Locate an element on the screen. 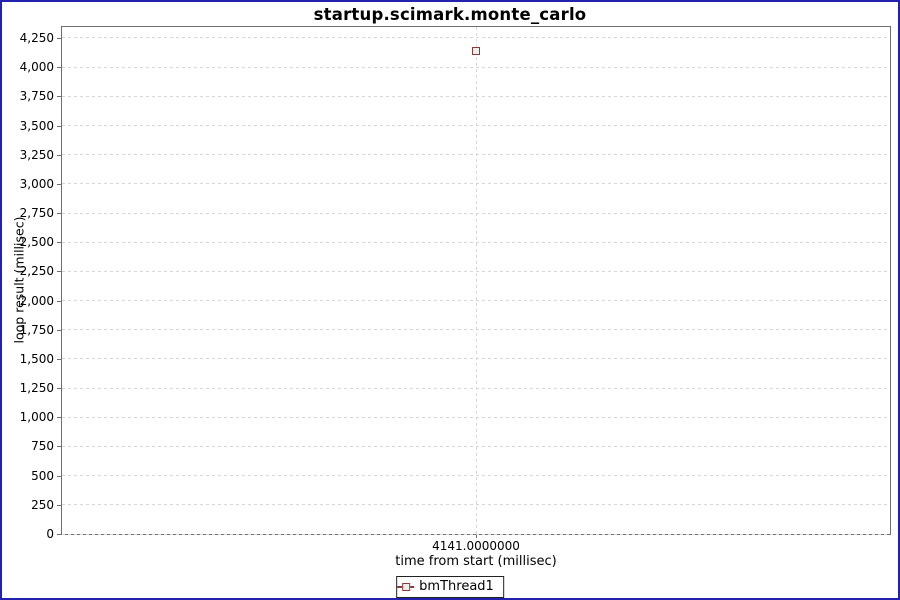  data-point-marker is located at coordinates (476, 50).